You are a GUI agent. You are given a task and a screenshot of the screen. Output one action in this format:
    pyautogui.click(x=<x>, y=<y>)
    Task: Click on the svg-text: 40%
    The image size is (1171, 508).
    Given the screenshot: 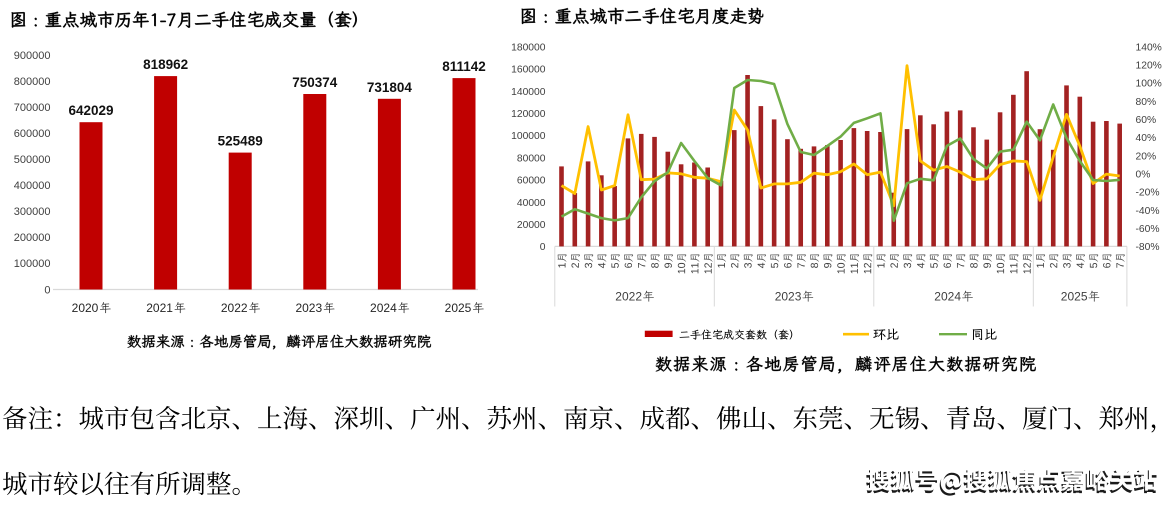 What is the action you would take?
    pyautogui.click(x=1146, y=138)
    